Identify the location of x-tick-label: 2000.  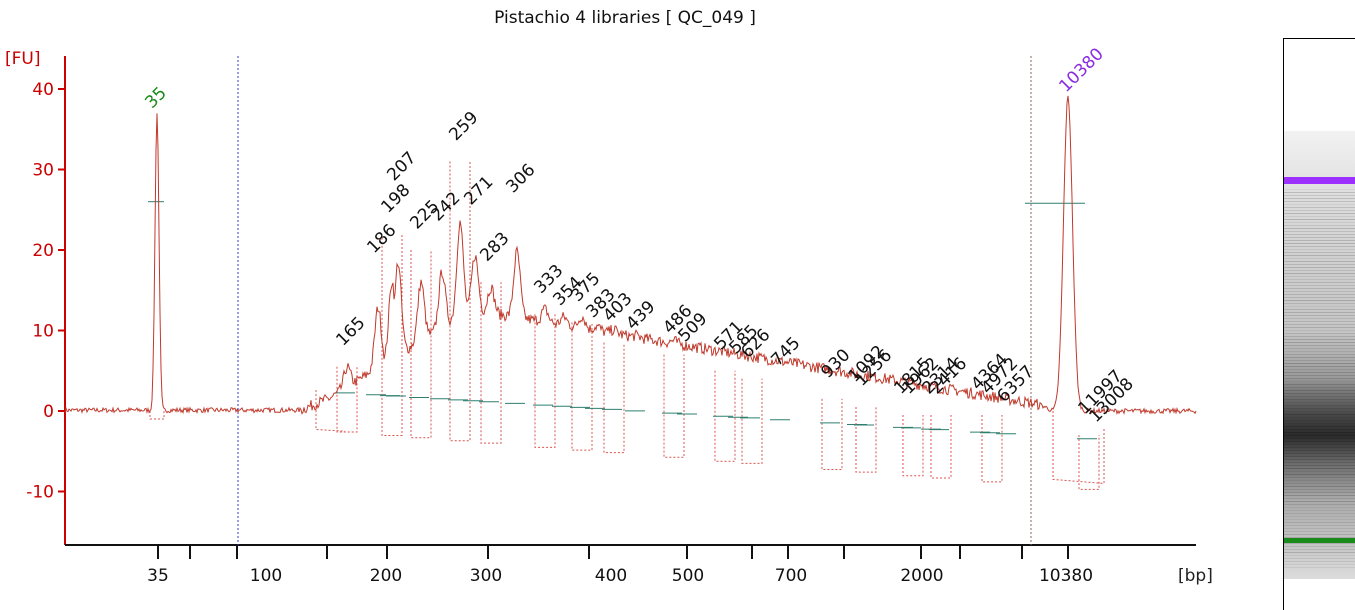
(921, 576).